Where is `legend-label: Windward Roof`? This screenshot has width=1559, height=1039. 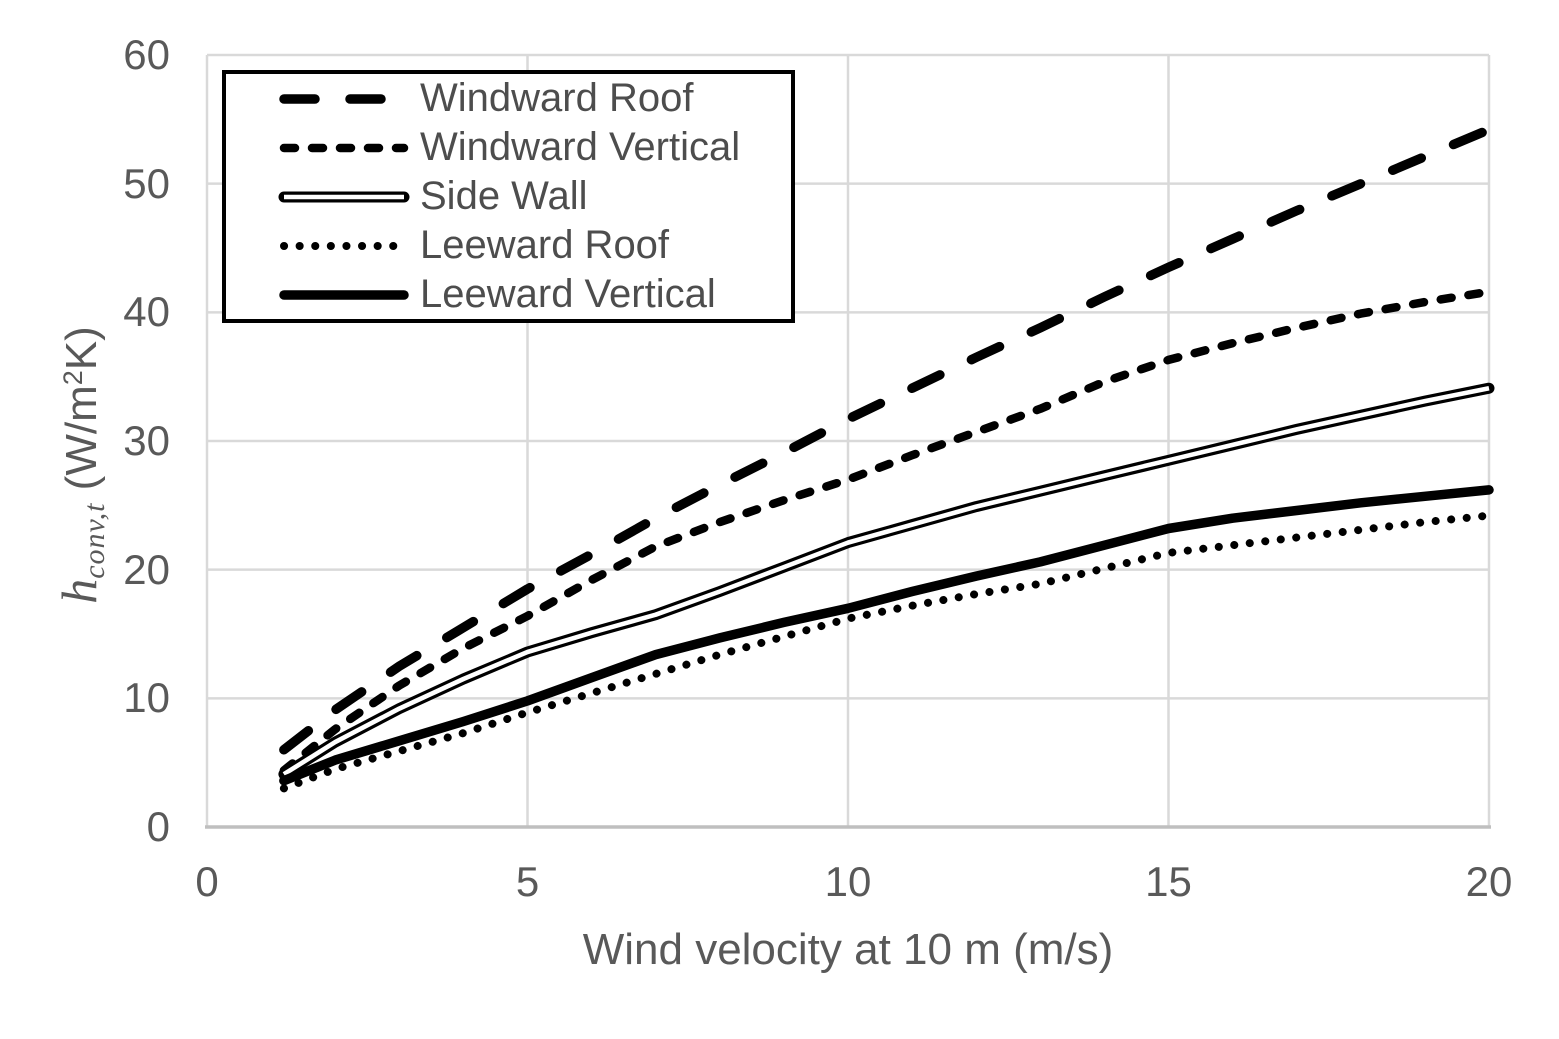
legend-label: Windward Roof is located at coordinates (557, 98).